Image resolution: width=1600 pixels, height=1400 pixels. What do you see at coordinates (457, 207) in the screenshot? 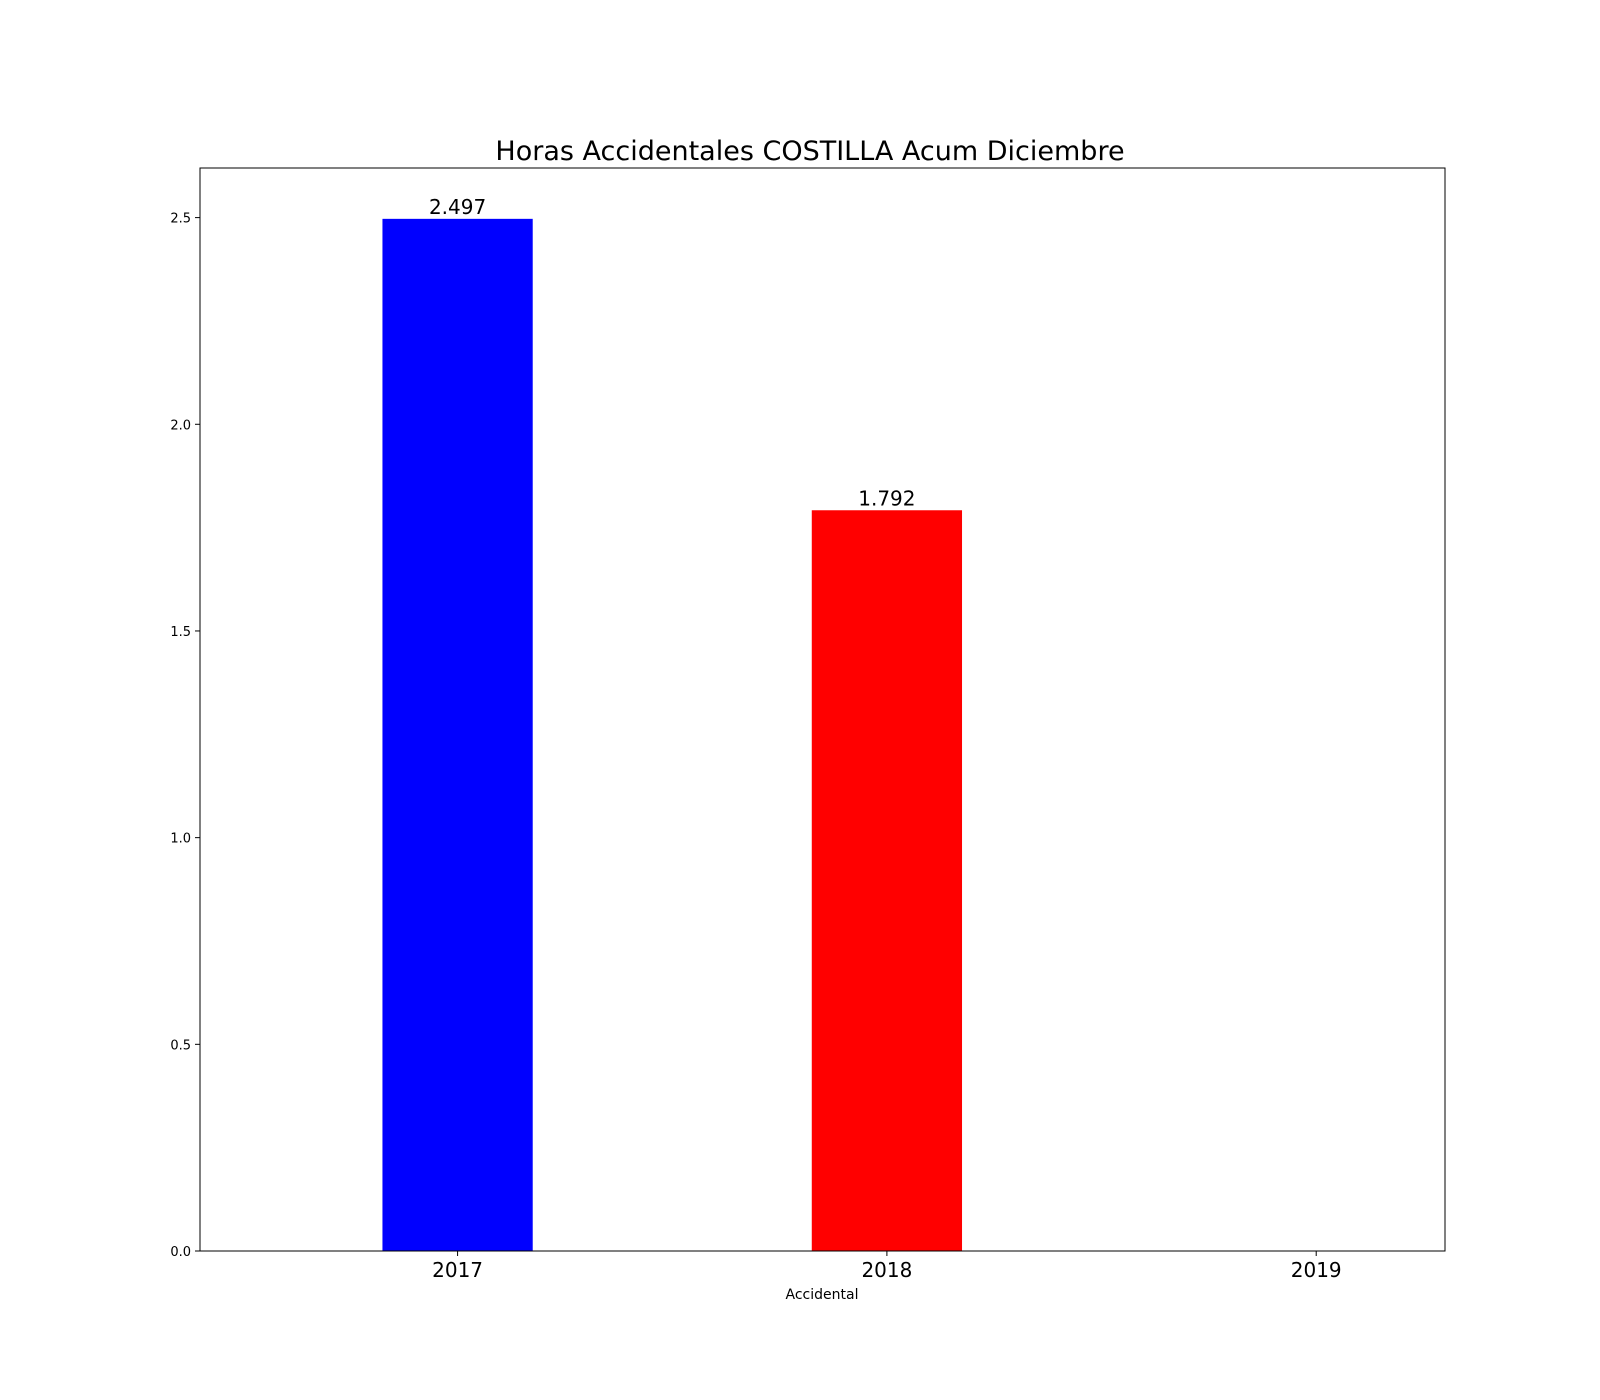
I see `value-label-2017: 2.497` at bounding box center [457, 207].